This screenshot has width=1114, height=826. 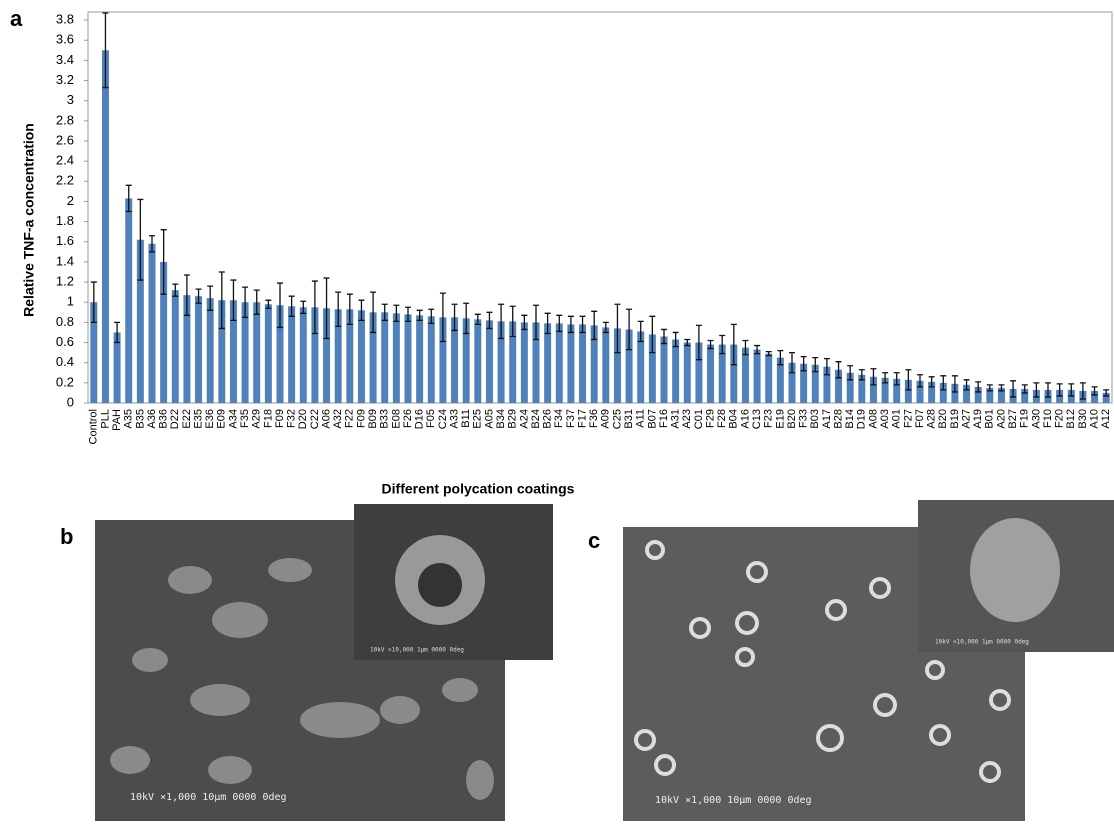 What do you see at coordinates (292, 418) in the screenshot?
I see `x-tick-label: F32` at bounding box center [292, 418].